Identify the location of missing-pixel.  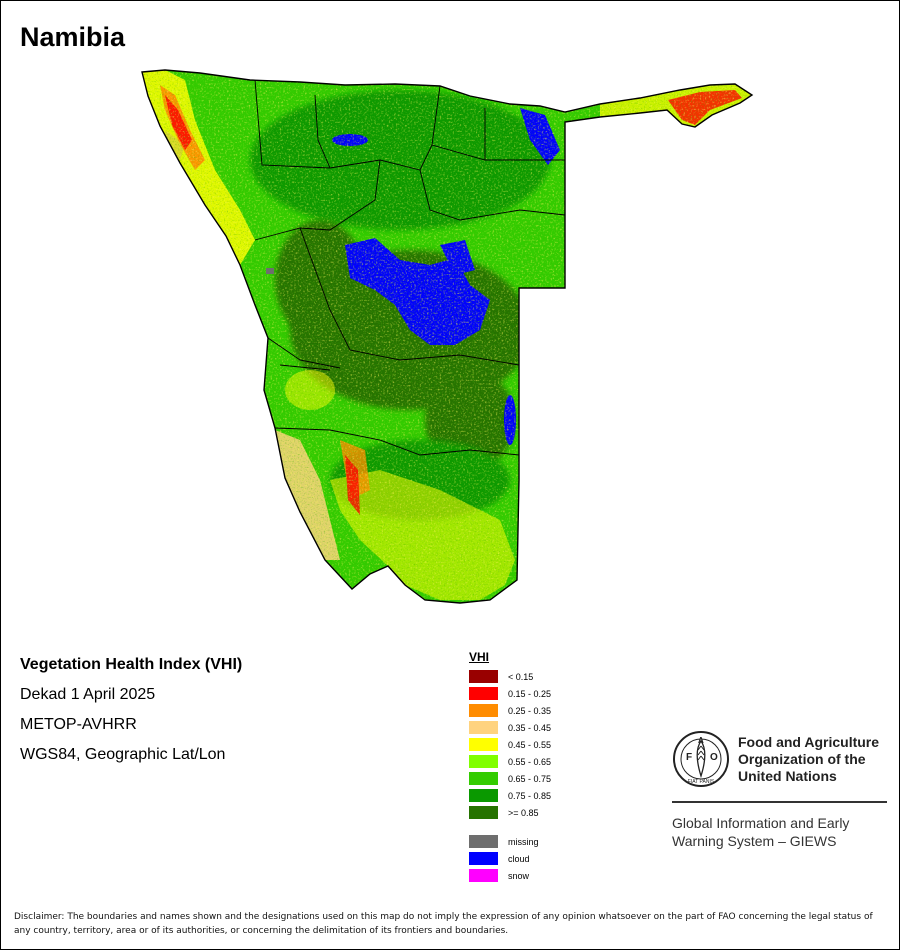
(270, 271).